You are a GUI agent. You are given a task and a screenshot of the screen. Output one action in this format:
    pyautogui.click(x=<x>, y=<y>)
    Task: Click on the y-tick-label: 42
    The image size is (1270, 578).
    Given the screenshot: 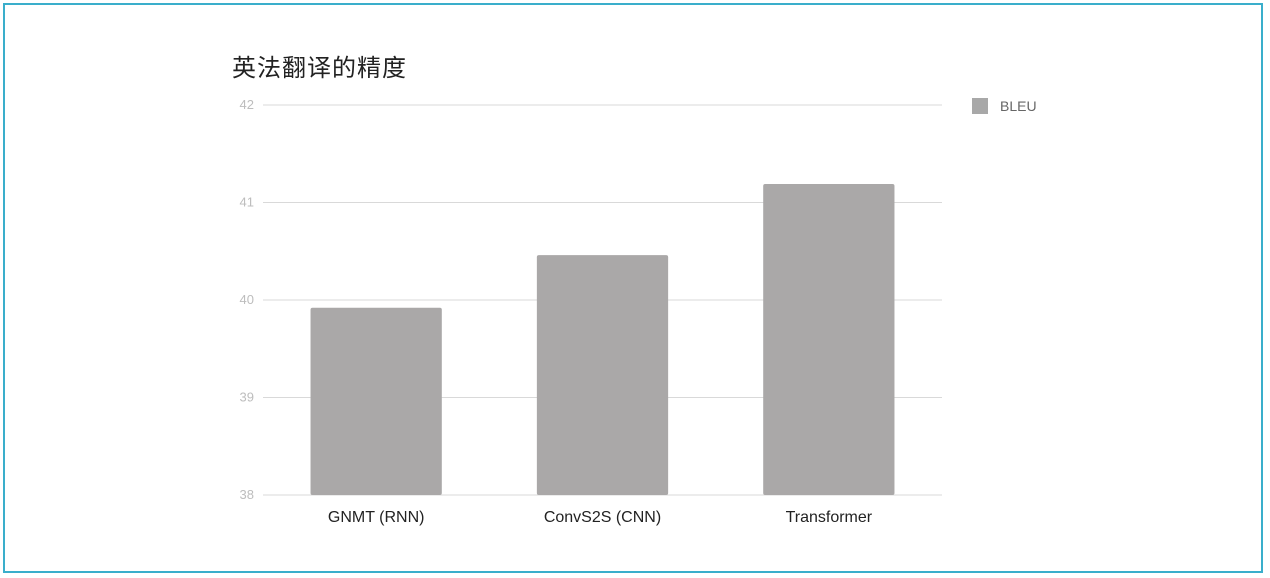 What is the action you would take?
    pyautogui.click(x=247, y=104)
    